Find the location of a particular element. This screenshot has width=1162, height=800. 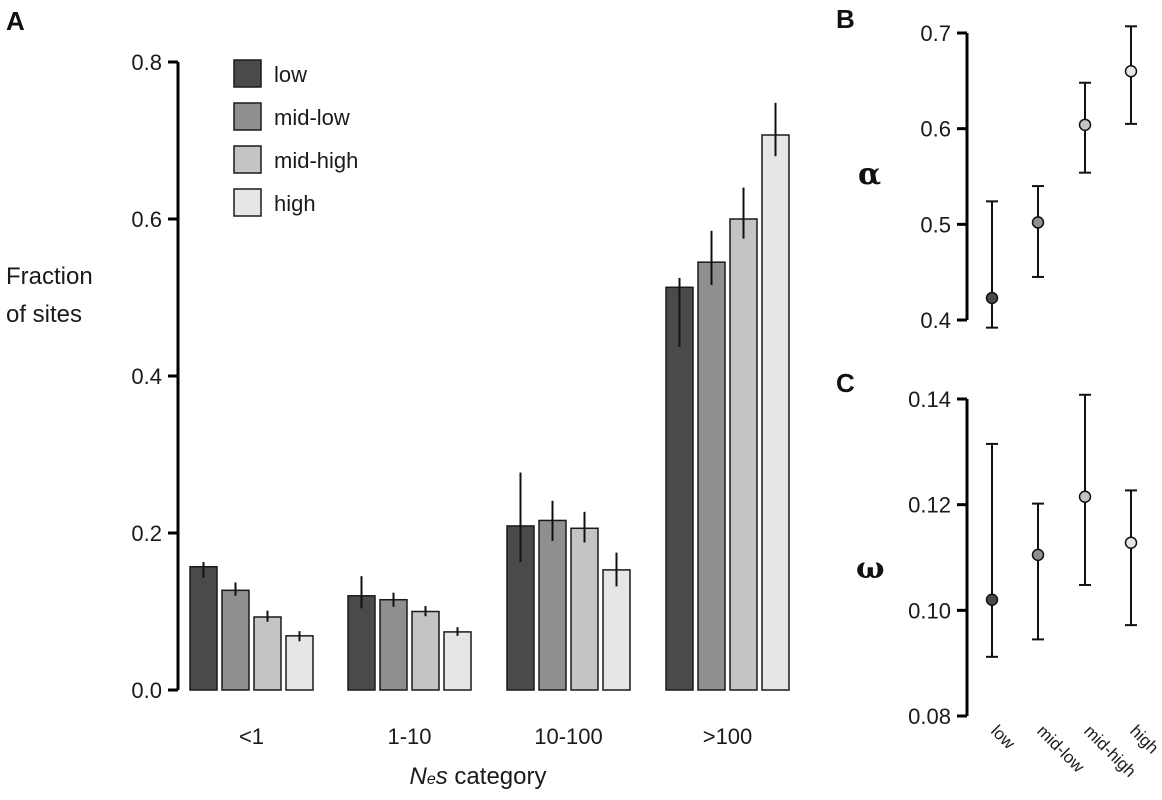

panel-a-xlabel: Nes category is located at coordinates (478, 776).